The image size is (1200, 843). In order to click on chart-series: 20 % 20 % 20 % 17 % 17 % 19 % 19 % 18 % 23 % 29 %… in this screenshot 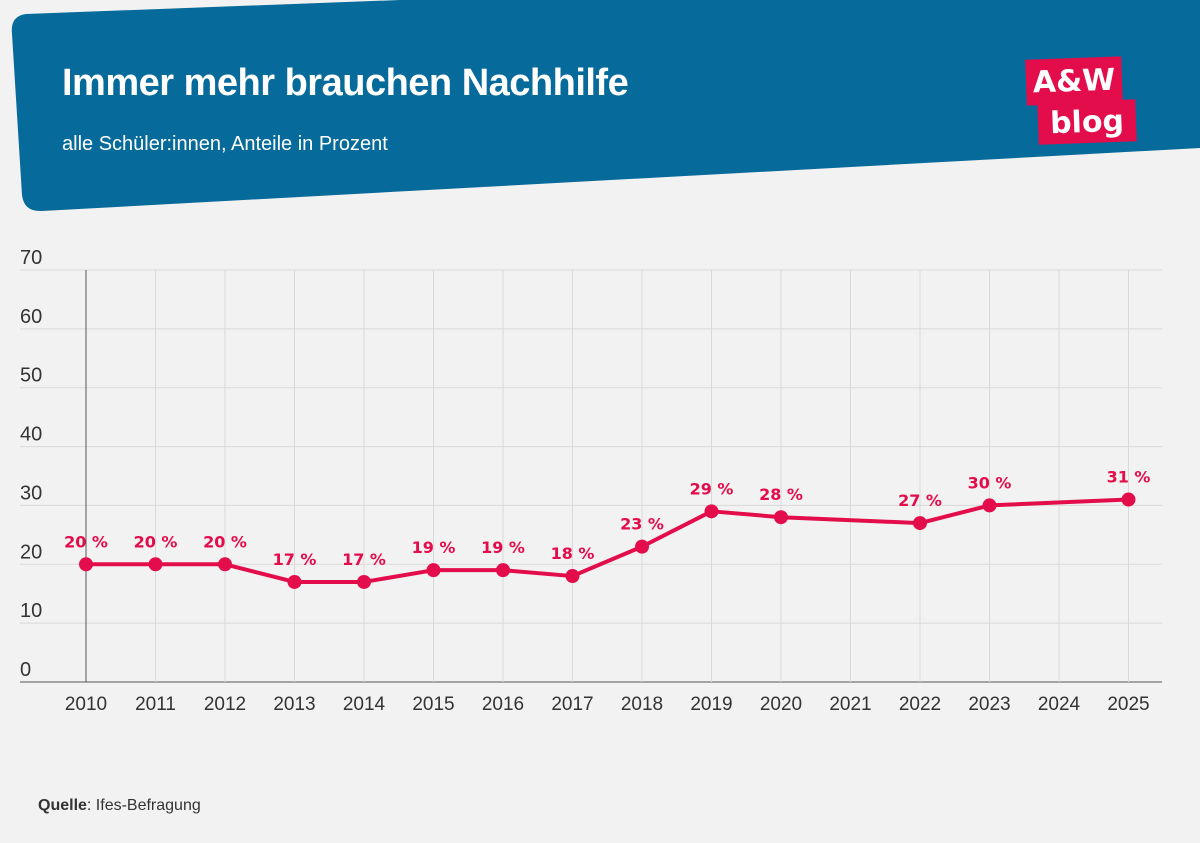, I will do `click(607, 528)`.